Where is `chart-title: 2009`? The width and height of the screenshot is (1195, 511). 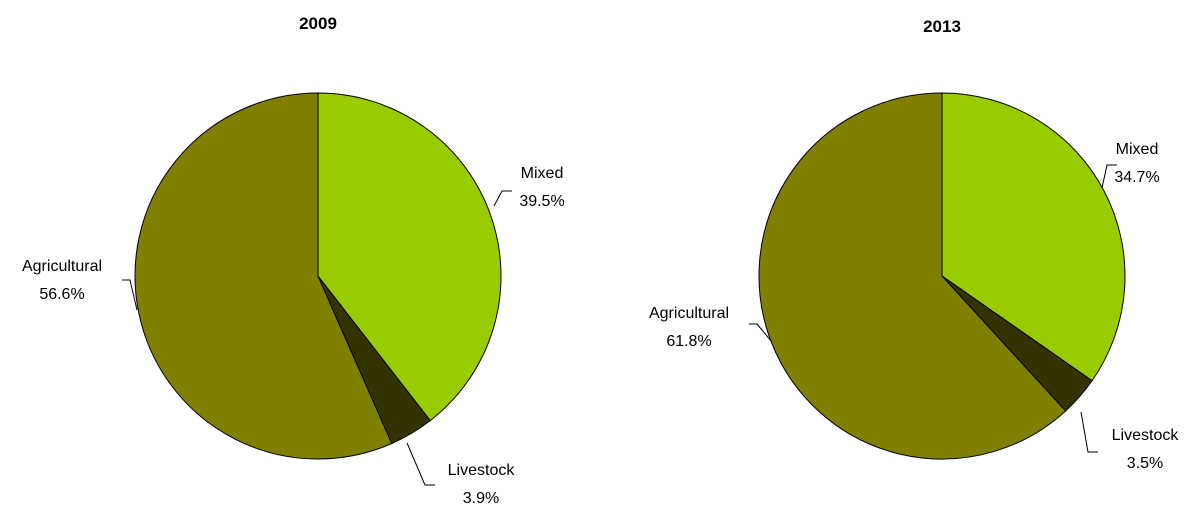 chart-title: 2009 is located at coordinates (318, 23).